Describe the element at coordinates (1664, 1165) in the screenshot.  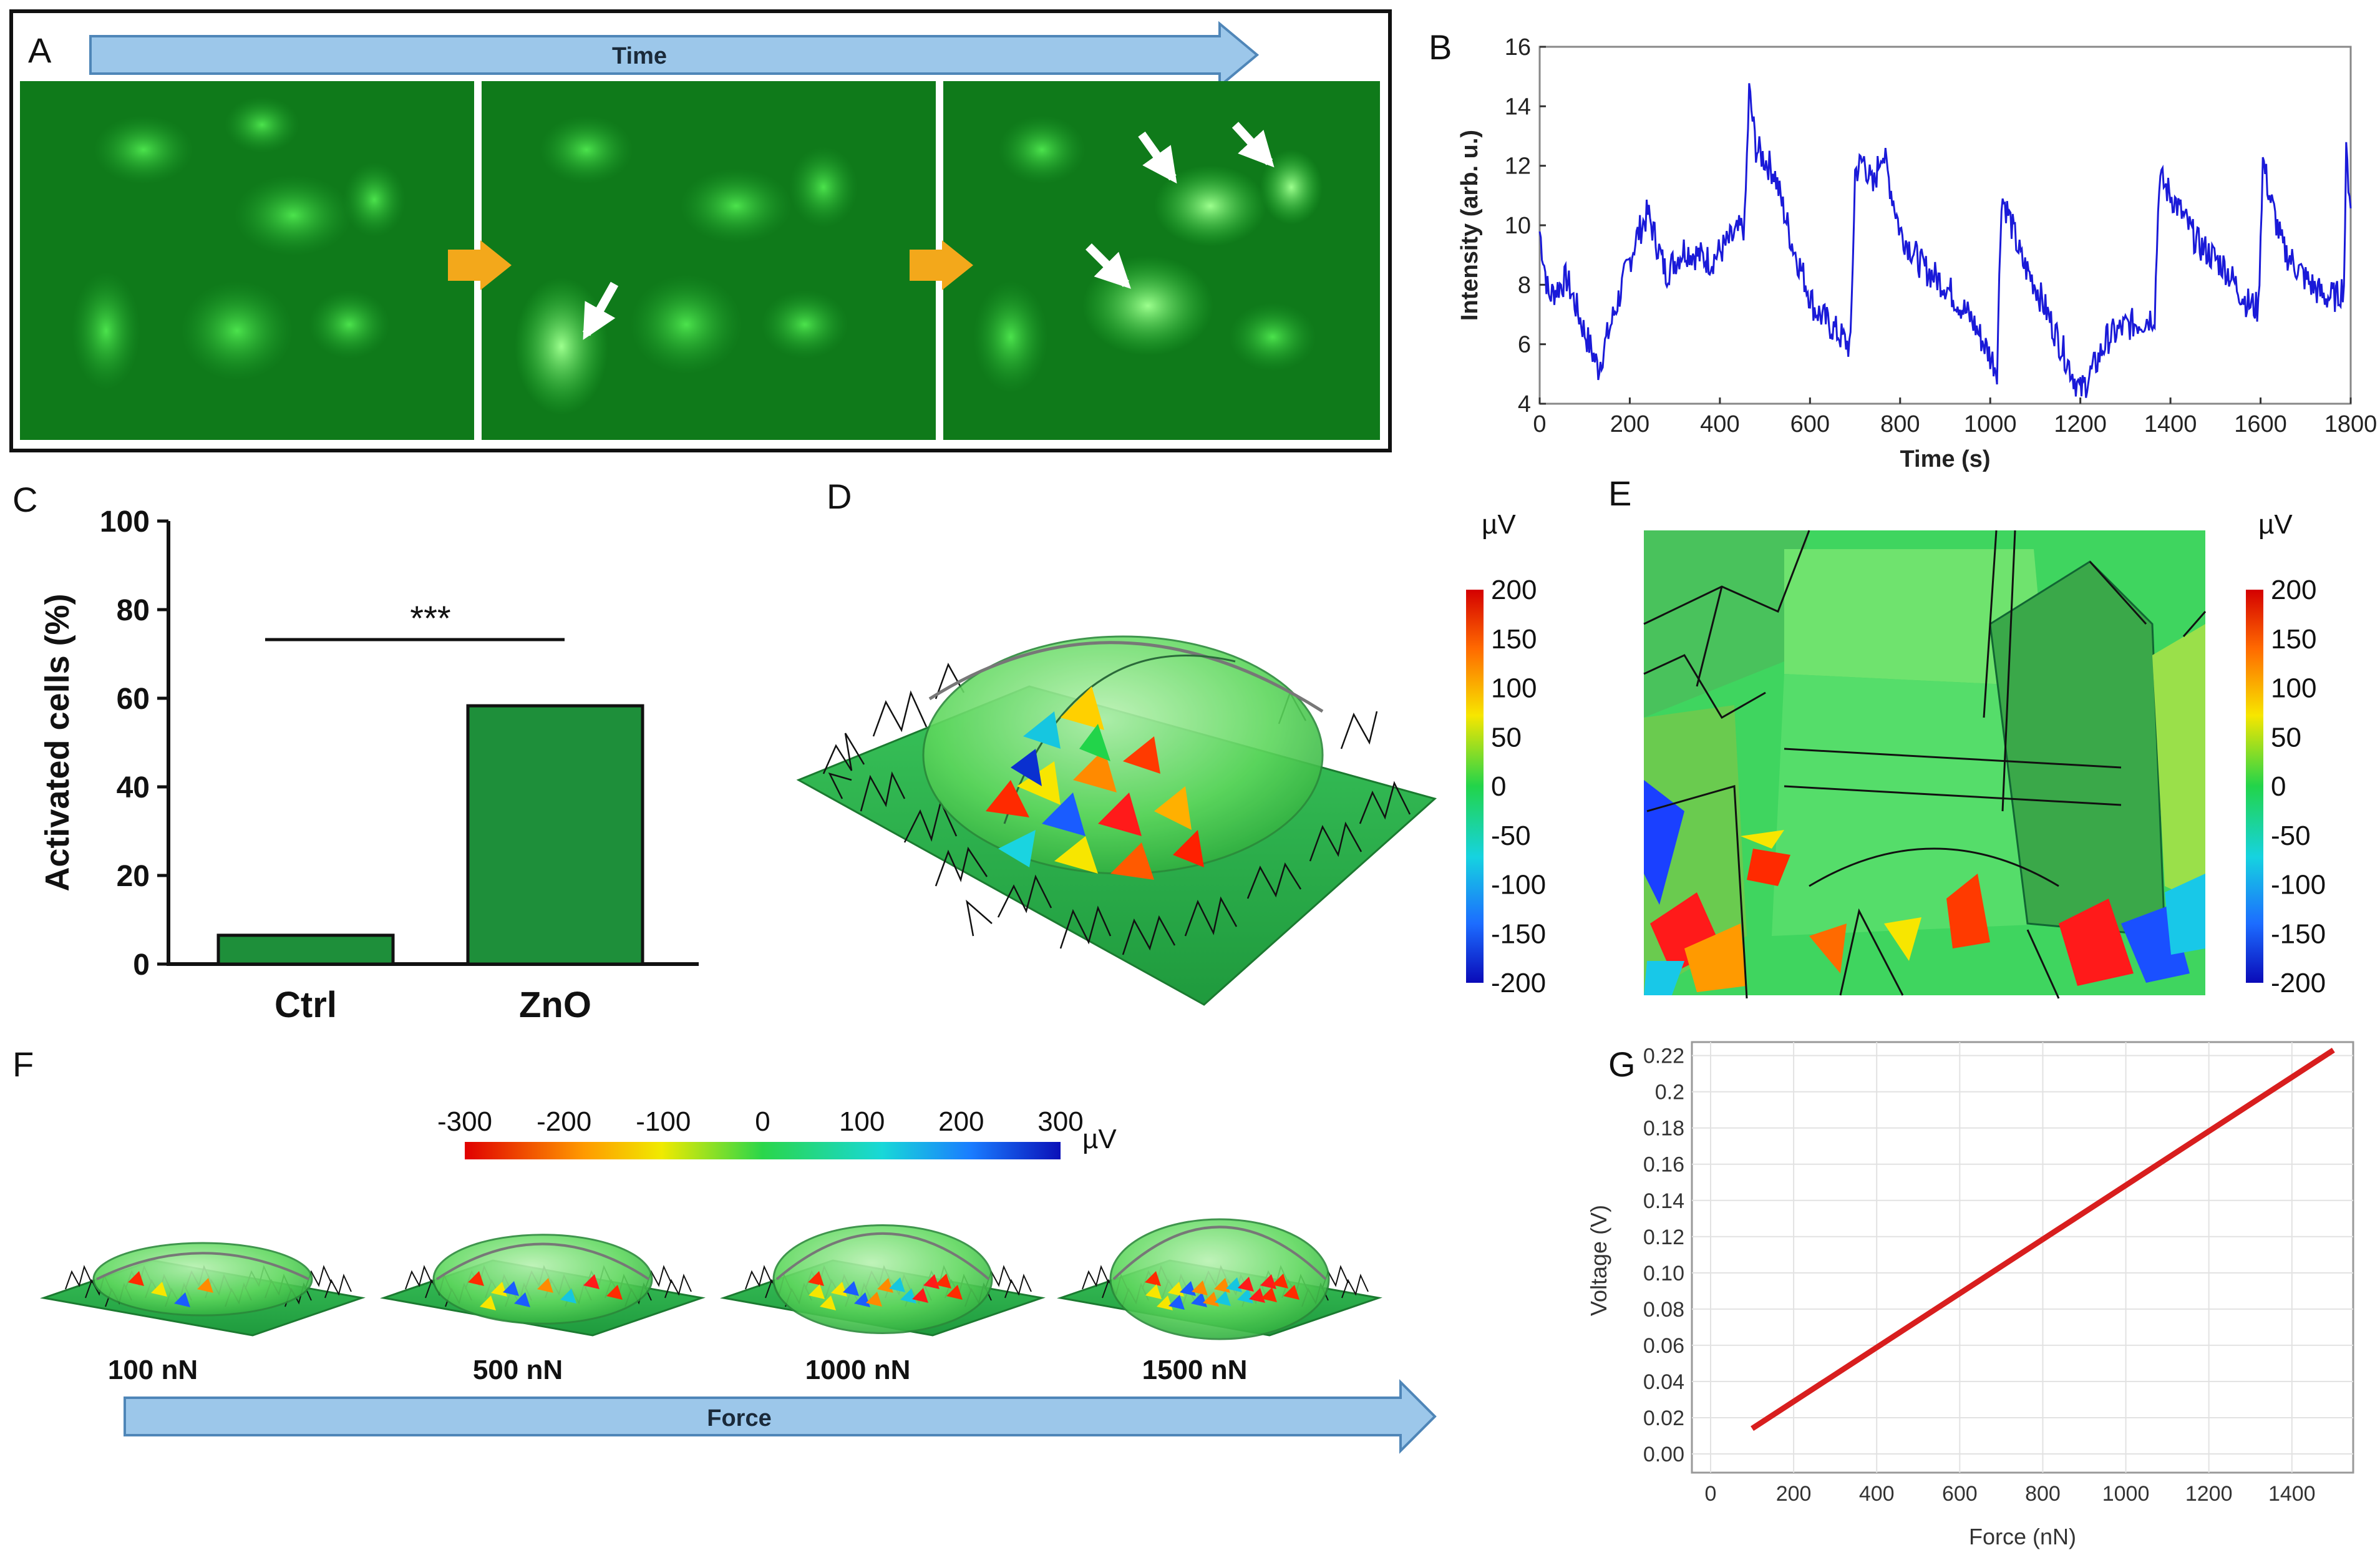
I see `panel-g-ytick-label: 0.16` at that location.